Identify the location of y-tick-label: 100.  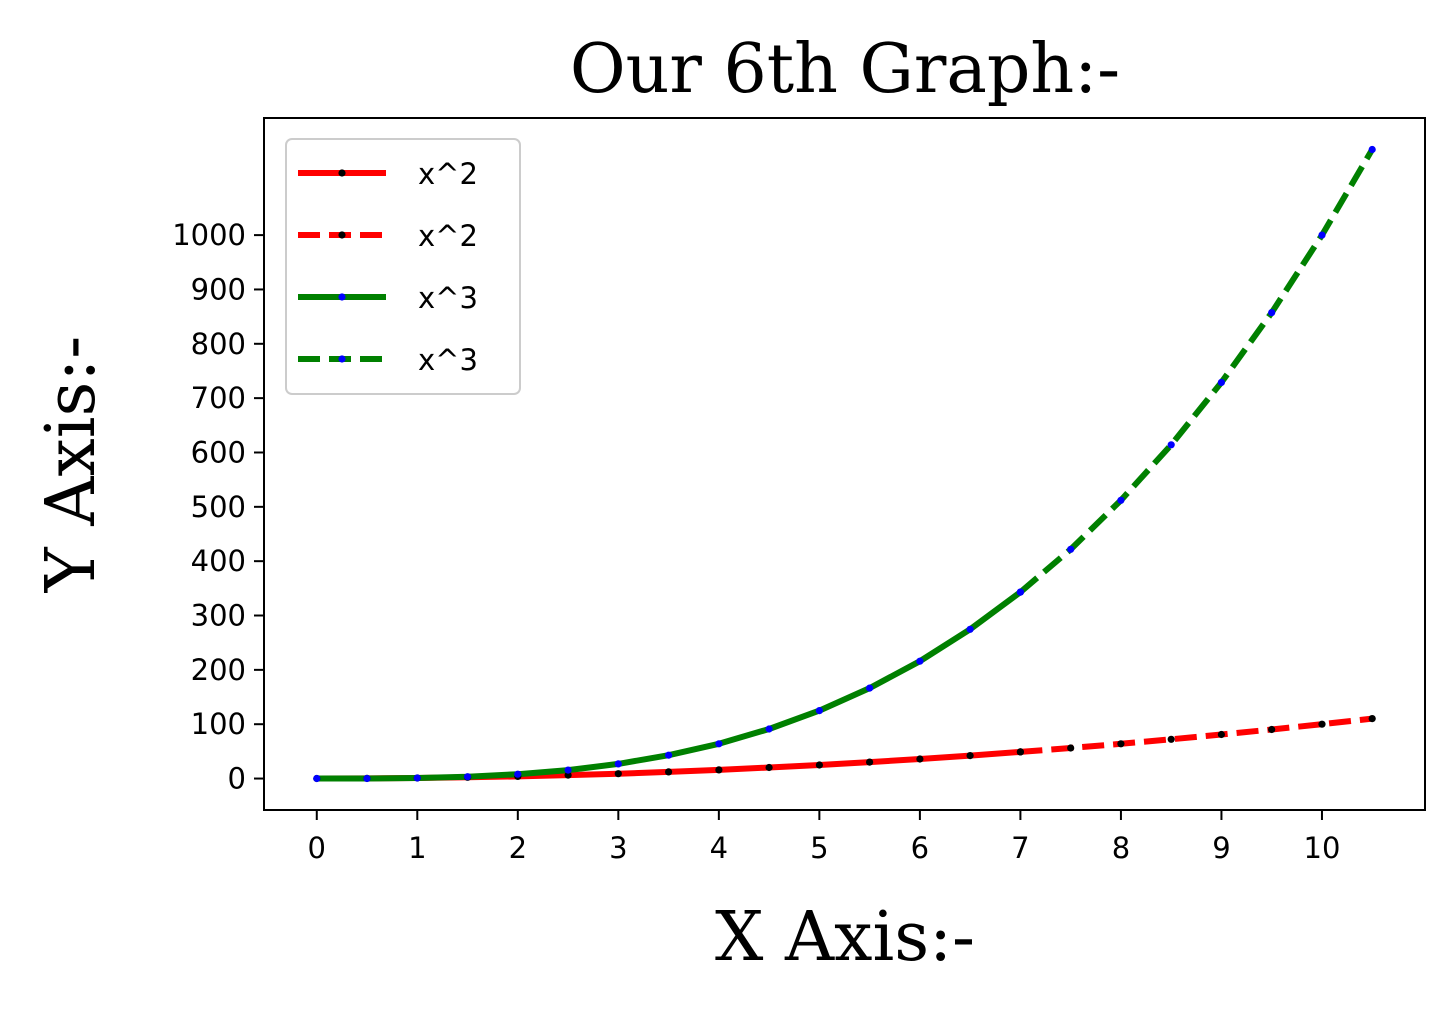
(218, 724).